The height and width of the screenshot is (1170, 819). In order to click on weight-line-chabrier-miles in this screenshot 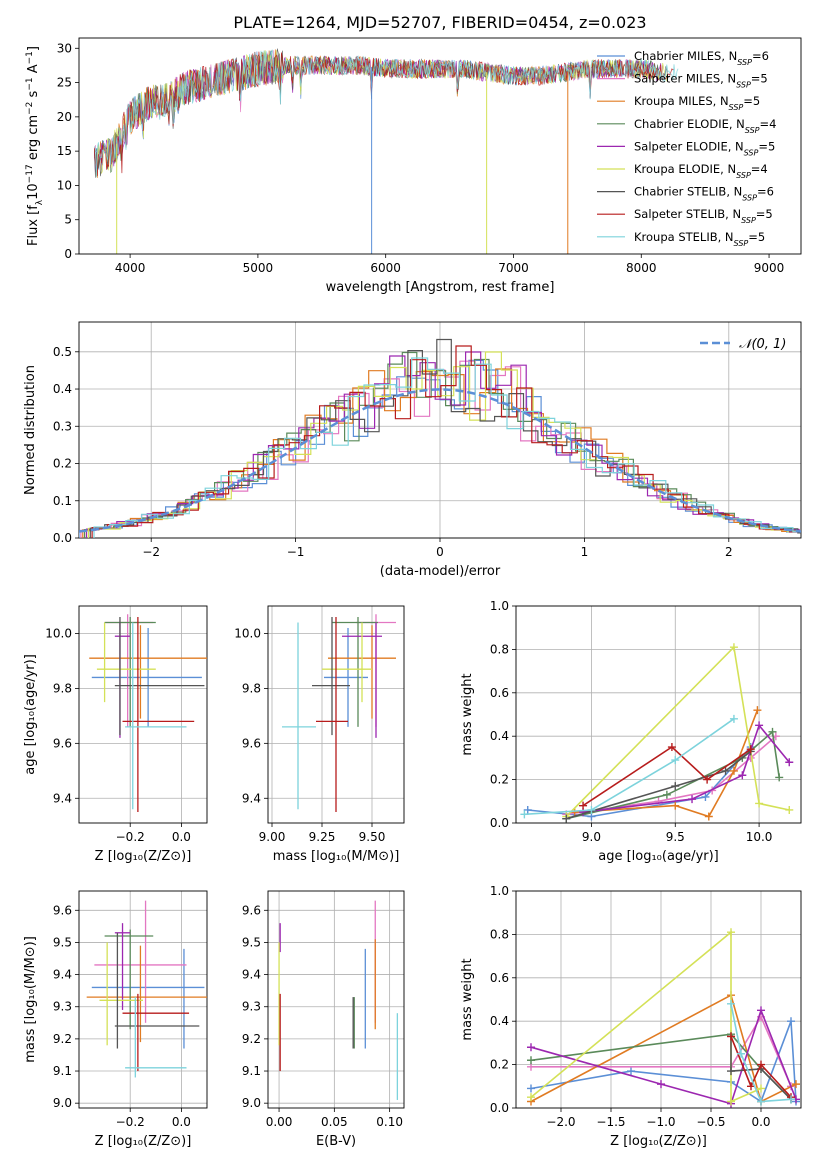, I will do `click(663, 1061)`.